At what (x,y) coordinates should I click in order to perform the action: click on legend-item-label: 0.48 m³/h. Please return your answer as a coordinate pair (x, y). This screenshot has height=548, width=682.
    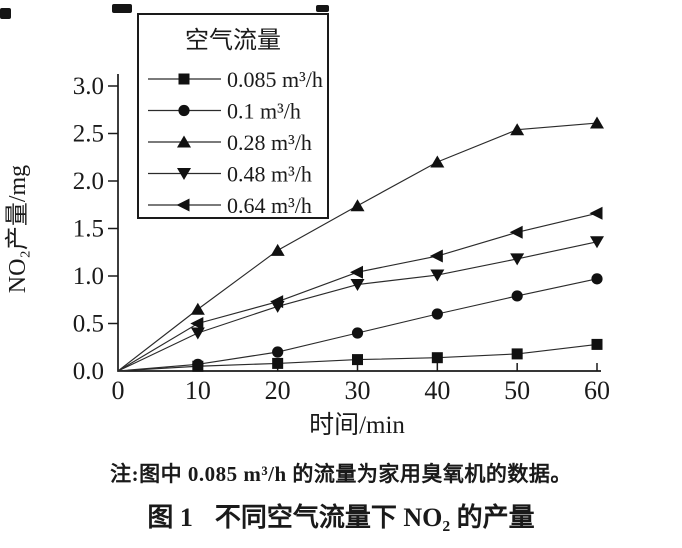
    Looking at the image, I should click on (269, 174).